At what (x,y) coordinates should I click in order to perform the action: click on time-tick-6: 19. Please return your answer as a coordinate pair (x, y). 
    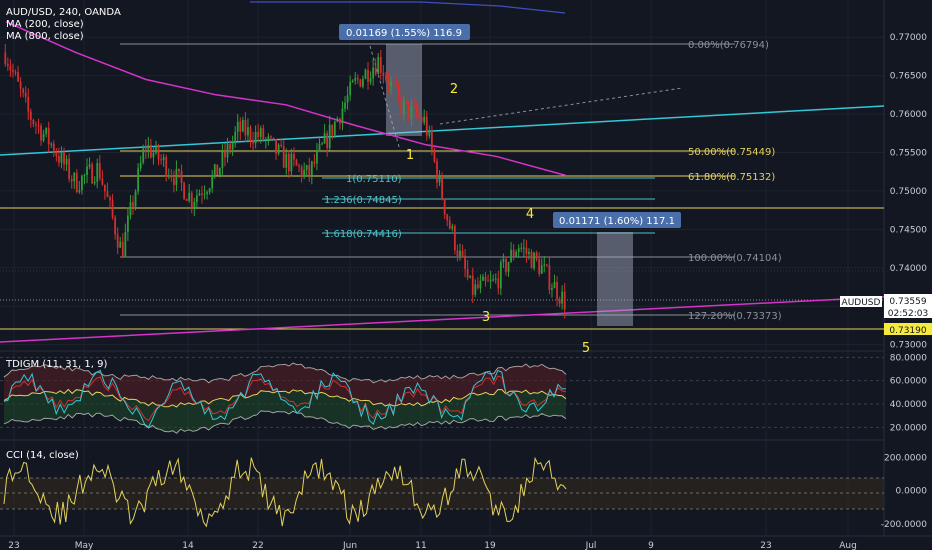
    Looking at the image, I should click on (490, 545).